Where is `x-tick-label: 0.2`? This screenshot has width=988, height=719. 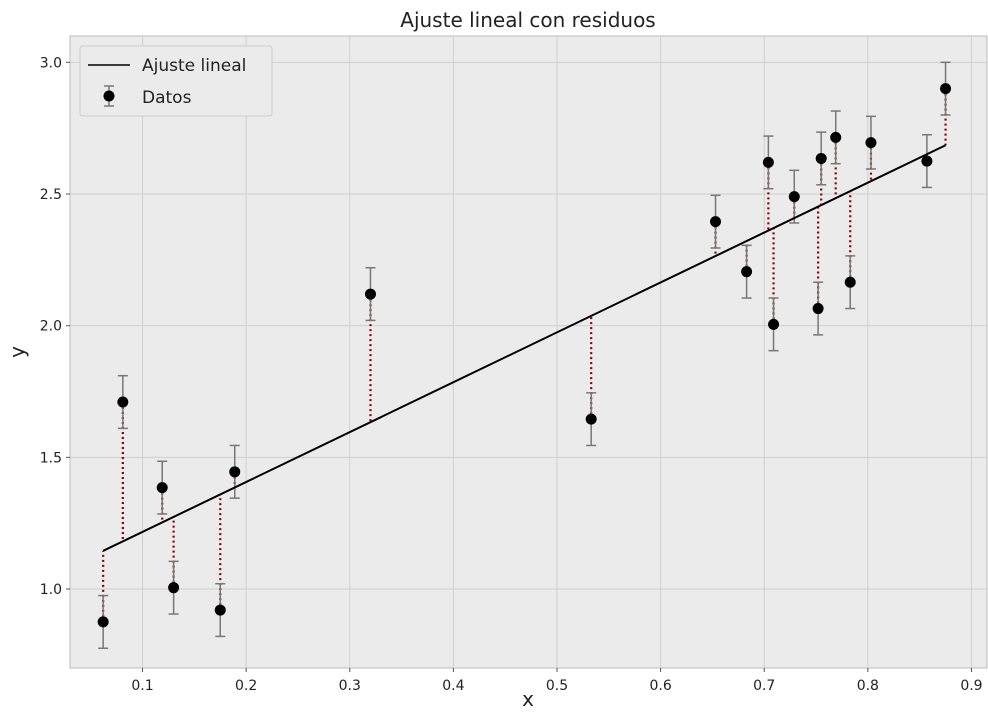 x-tick-label: 0.2 is located at coordinates (246, 686).